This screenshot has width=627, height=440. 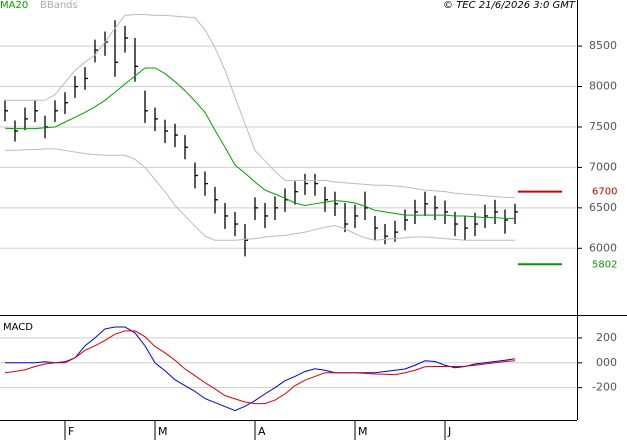 What do you see at coordinates (603, 126) in the screenshot?
I see `y-tick-label: 7500` at bounding box center [603, 126].